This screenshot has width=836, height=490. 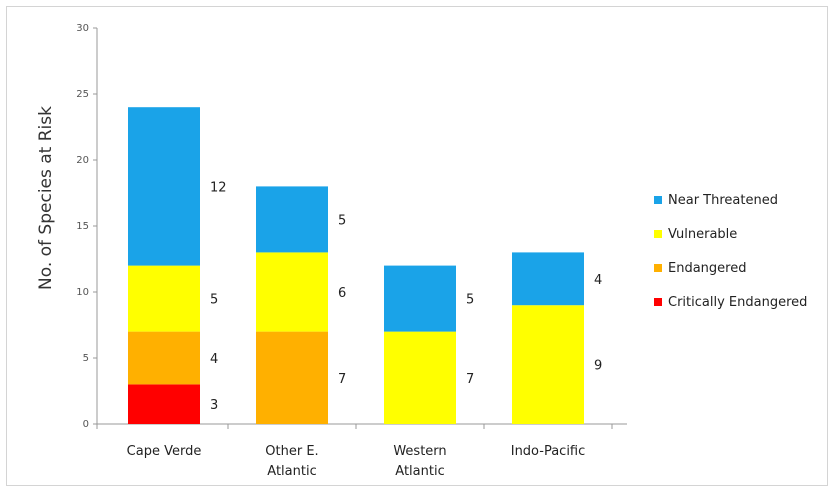 What do you see at coordinates (164, 404) in the screenshot?
I see `bar-segment-critically-endangered` at bounding box center [164, 404].